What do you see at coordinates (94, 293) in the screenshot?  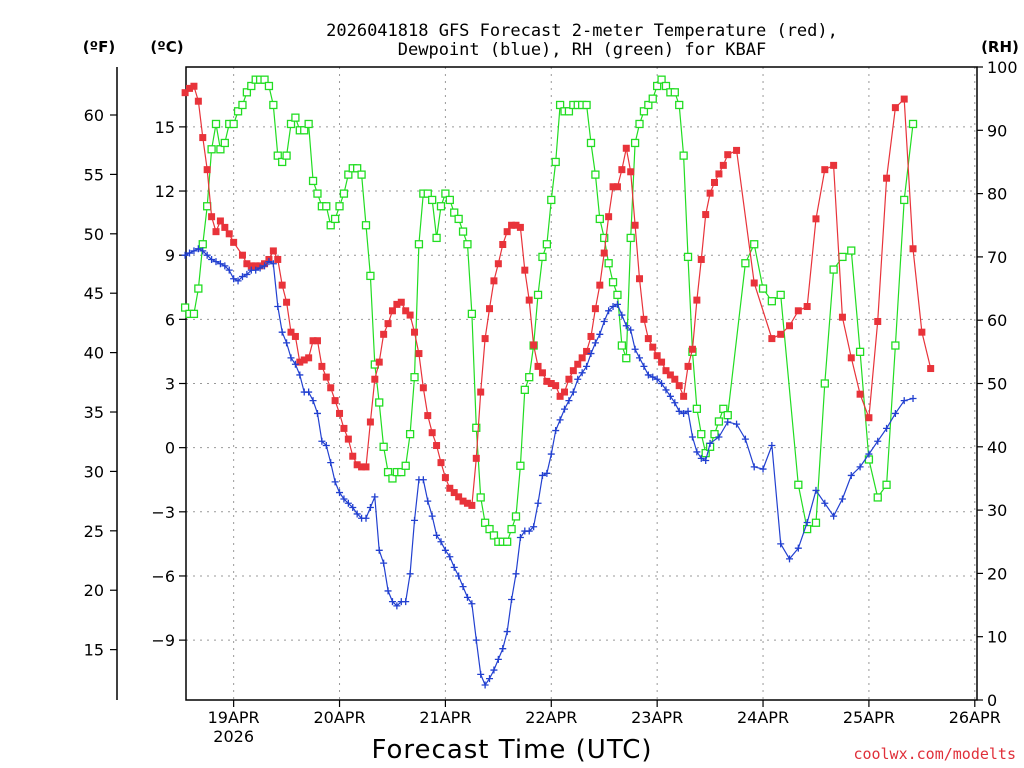 I see `fahrenheit-tick-label: 45` at bounding box center [94, 293].